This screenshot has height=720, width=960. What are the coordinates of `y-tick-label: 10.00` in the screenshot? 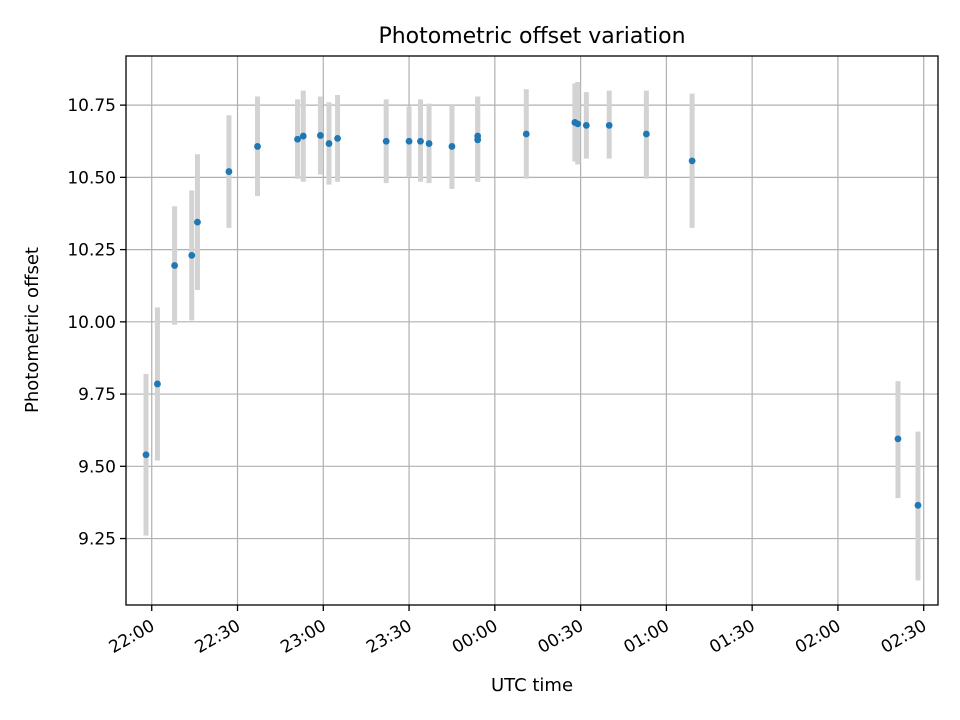 It's located at (91, 323).